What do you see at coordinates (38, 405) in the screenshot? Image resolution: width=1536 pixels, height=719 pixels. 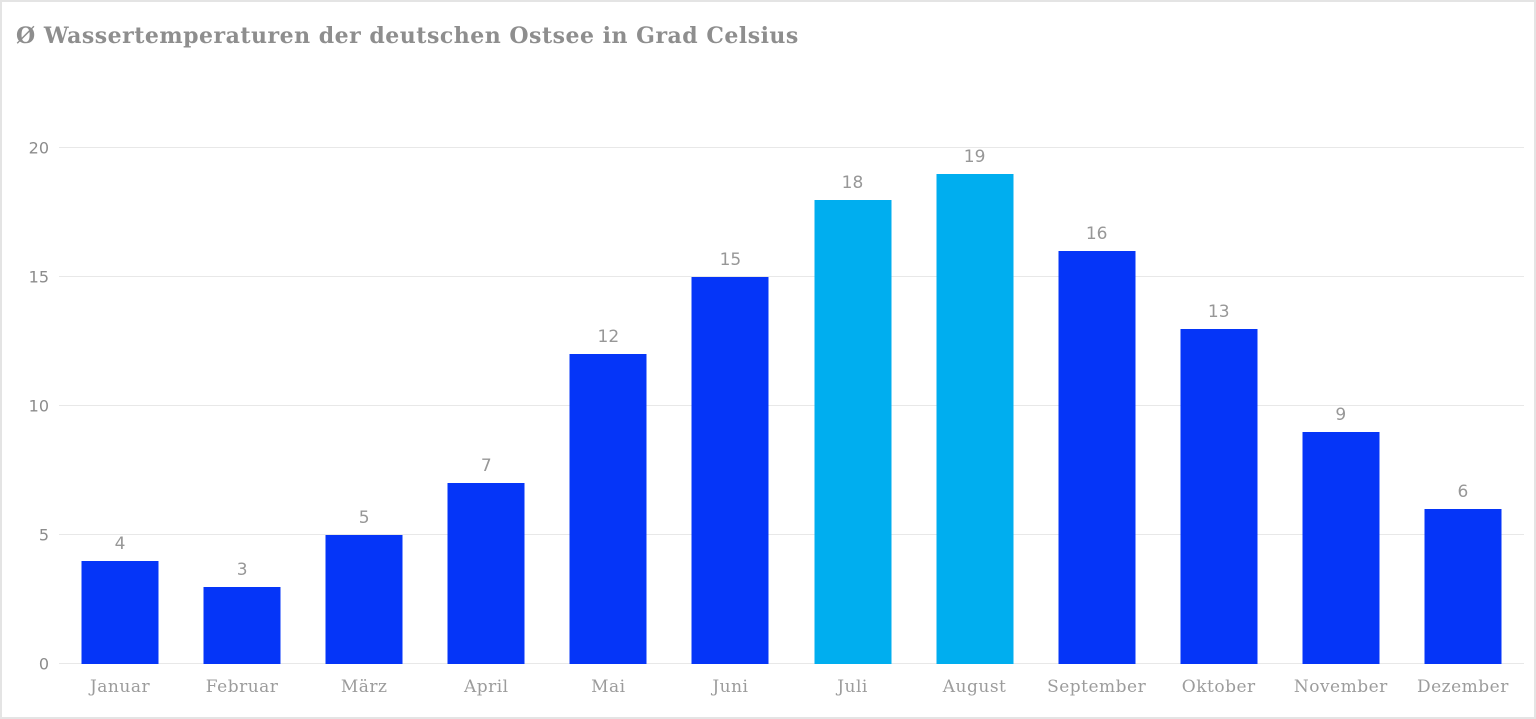 I see `y-axis-tick-label: 10` at bounding box center [38, 405].